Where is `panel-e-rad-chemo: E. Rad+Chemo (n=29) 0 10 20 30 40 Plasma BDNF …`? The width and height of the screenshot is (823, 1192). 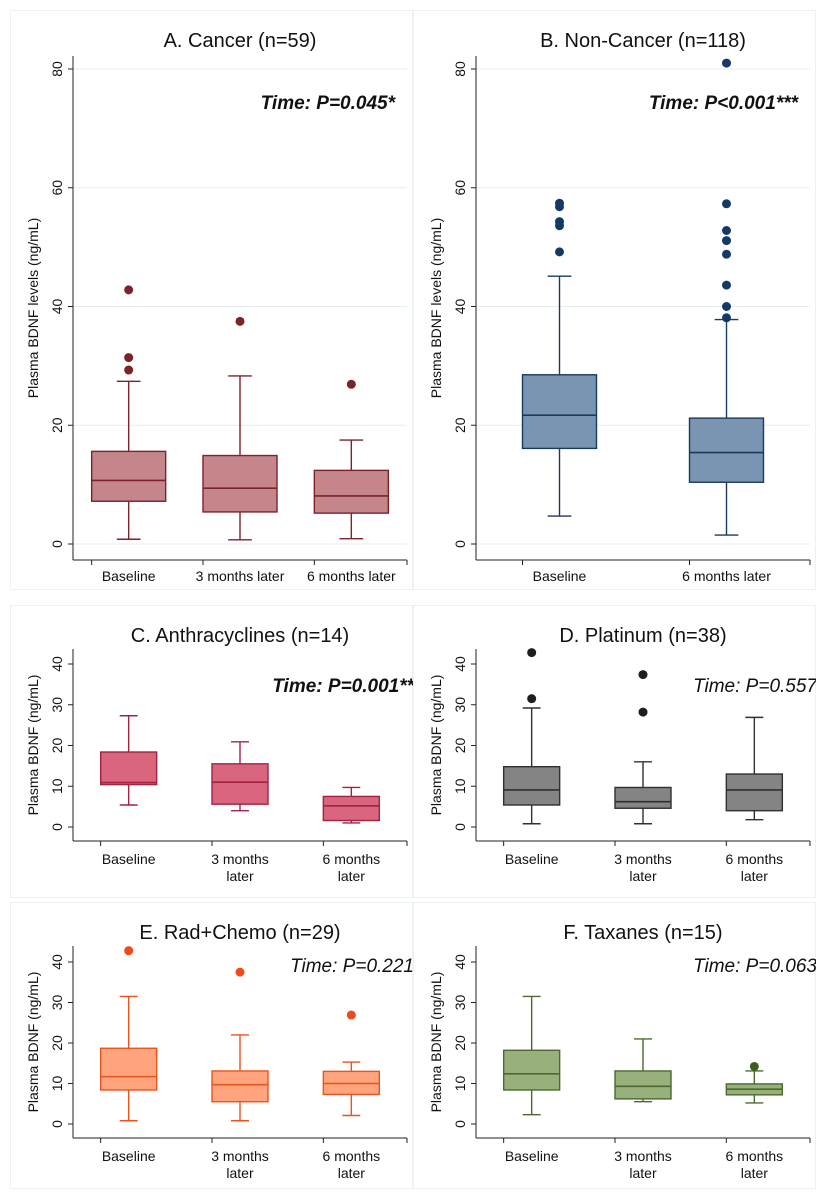
panel-e-rad-chemo: E. Rad+Chemo (n=29) 0 10 20 30 40 Plasma BDNF … is located at coordinates (211, 1045).